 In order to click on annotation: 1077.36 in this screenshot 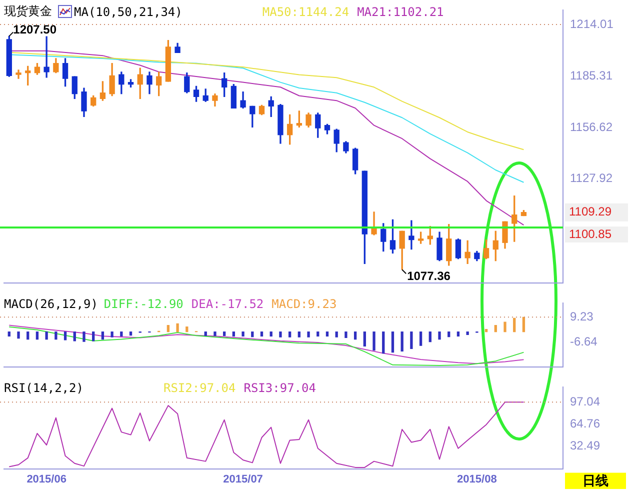, I will do `click(429, 275)`.